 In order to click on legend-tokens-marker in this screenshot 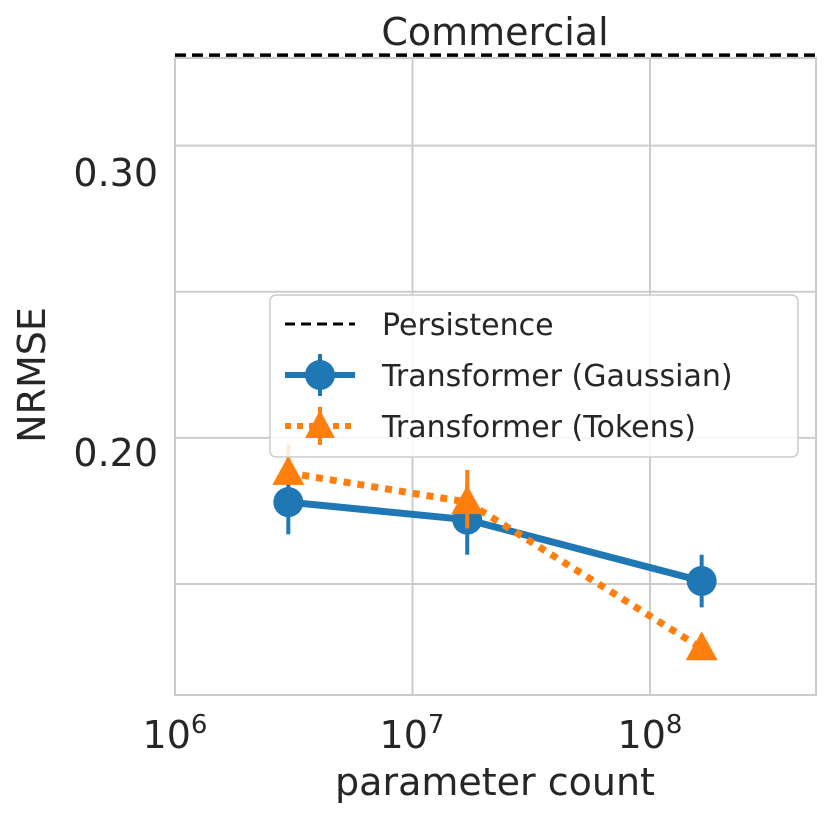, I will do `click(320, 424)`.